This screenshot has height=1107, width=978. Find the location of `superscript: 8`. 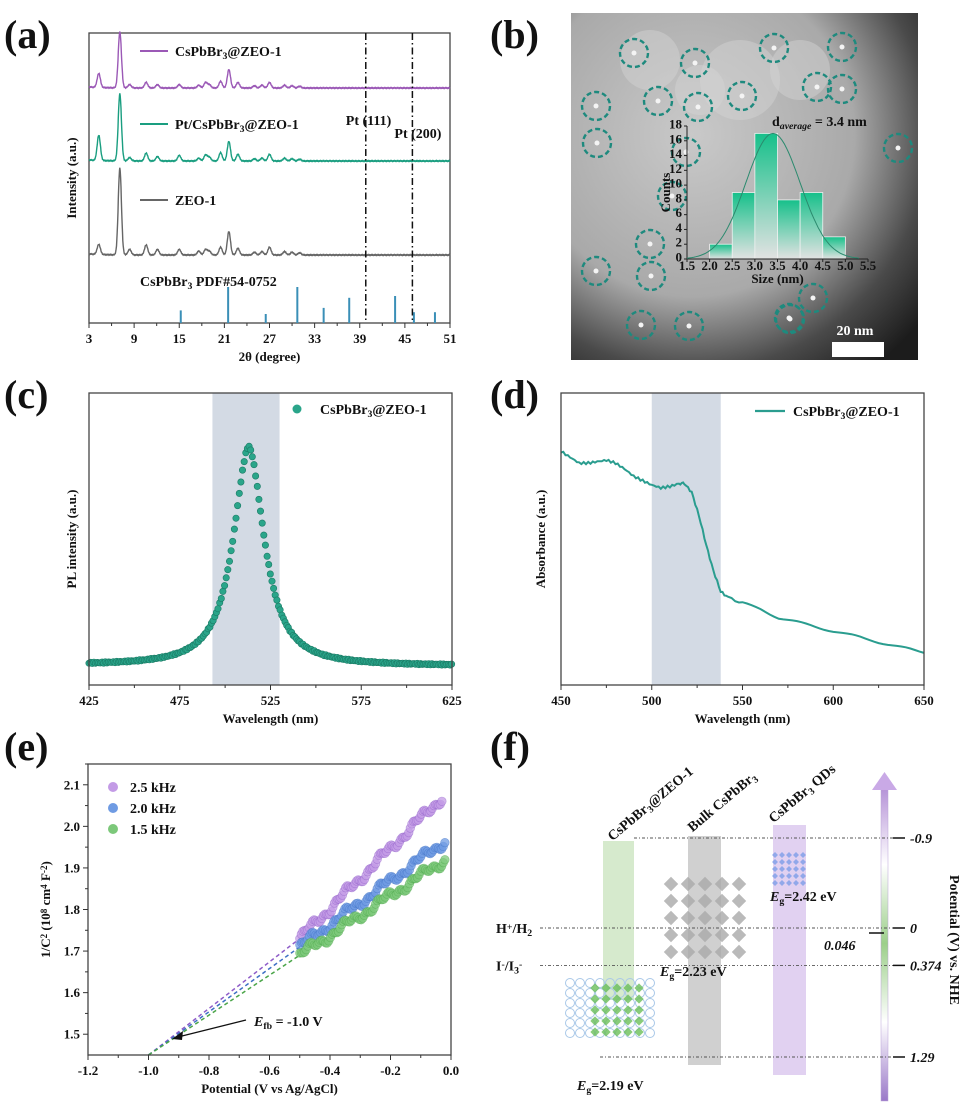

superscript: 8 is located at coordinates (44, 910).